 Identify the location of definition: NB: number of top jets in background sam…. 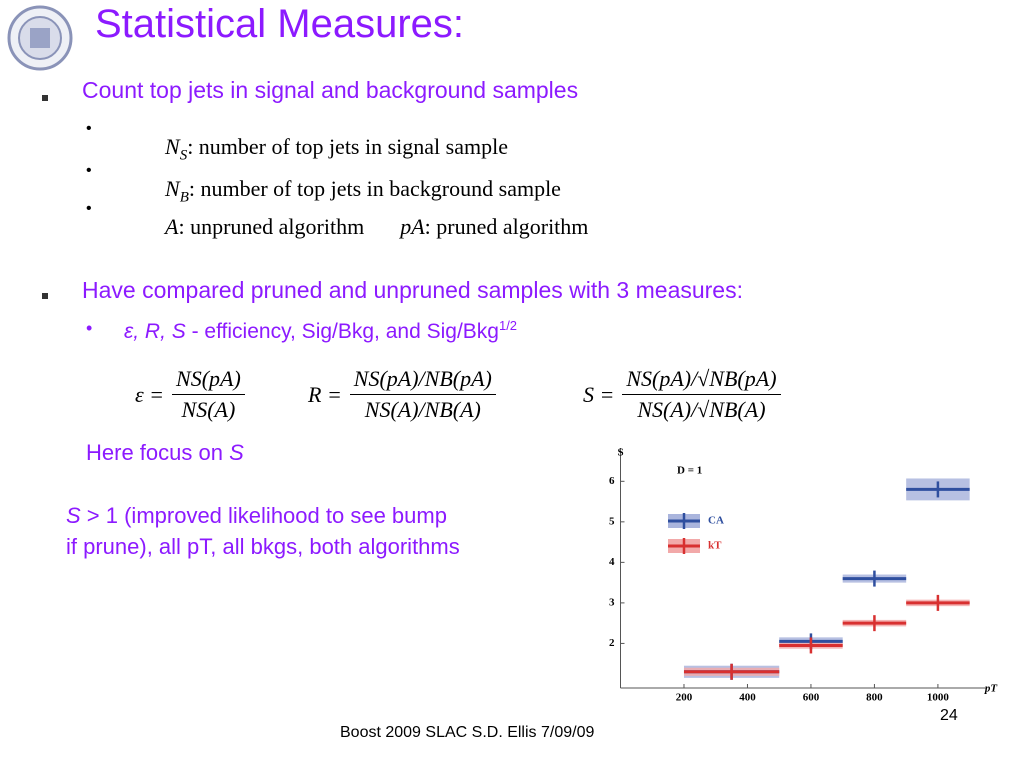
(363, 190).